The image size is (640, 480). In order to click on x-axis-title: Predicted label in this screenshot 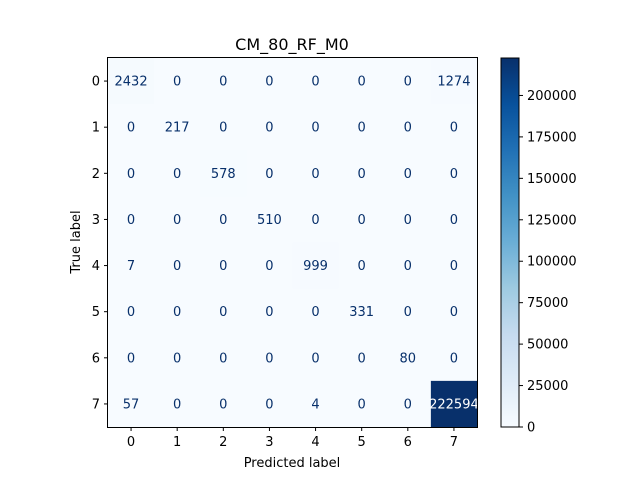, I will do `click(292, 463)`.